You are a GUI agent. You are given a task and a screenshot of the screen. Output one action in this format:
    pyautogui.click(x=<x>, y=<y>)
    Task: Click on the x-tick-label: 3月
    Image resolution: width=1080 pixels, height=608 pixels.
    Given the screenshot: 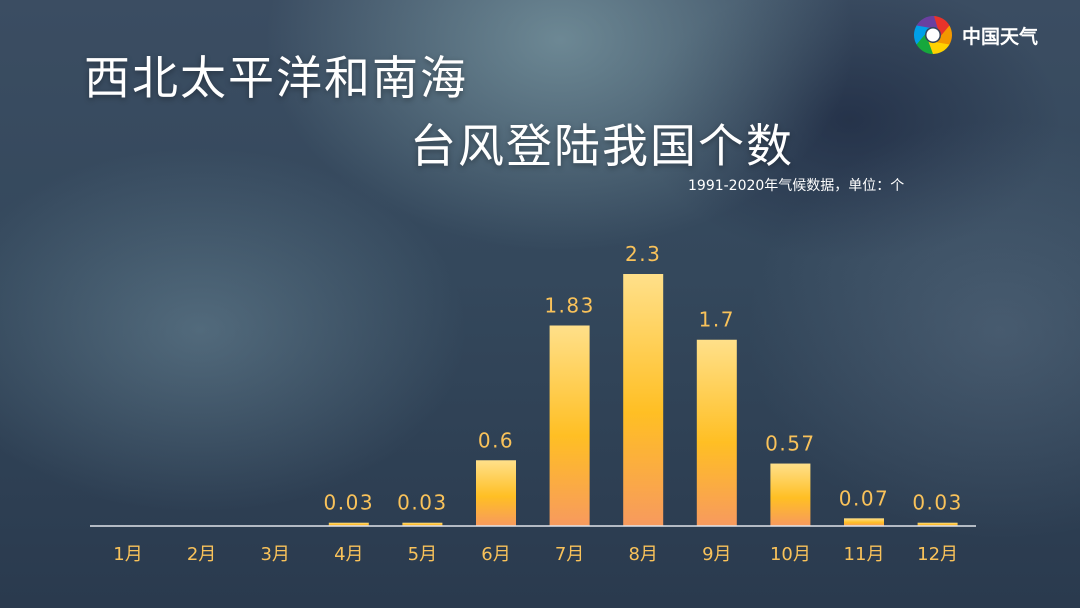 What is the action you would take?
    pyautogui.click(x=274, y=554)
    